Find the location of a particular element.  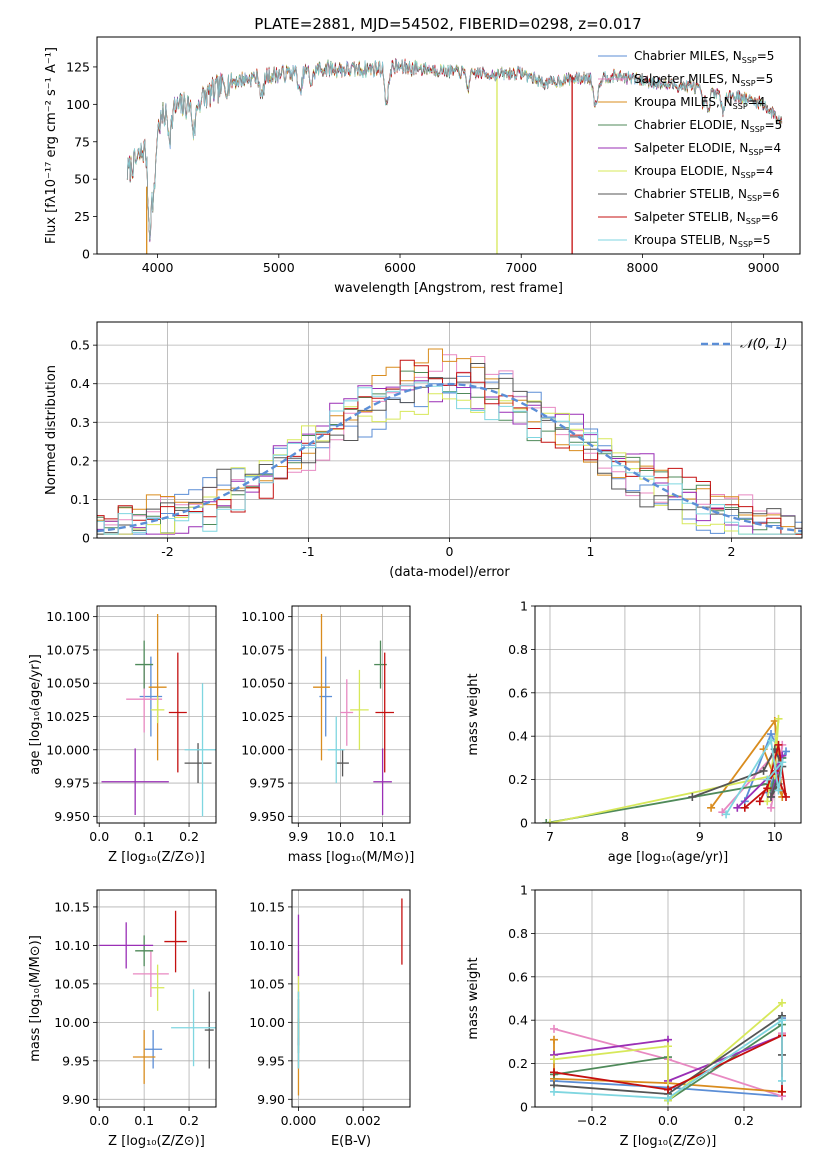

y-tick-label: 9.950 is located at coordinates (267, 816).